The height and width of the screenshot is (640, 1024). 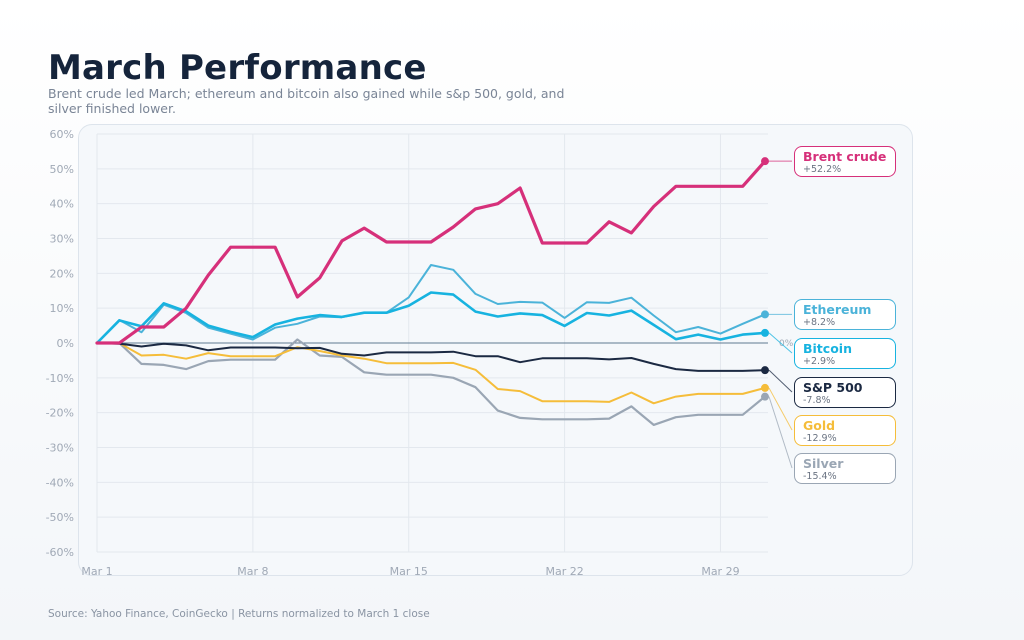 I want to click on x-tick-label: Mar 1, so click(x=96, y=571).